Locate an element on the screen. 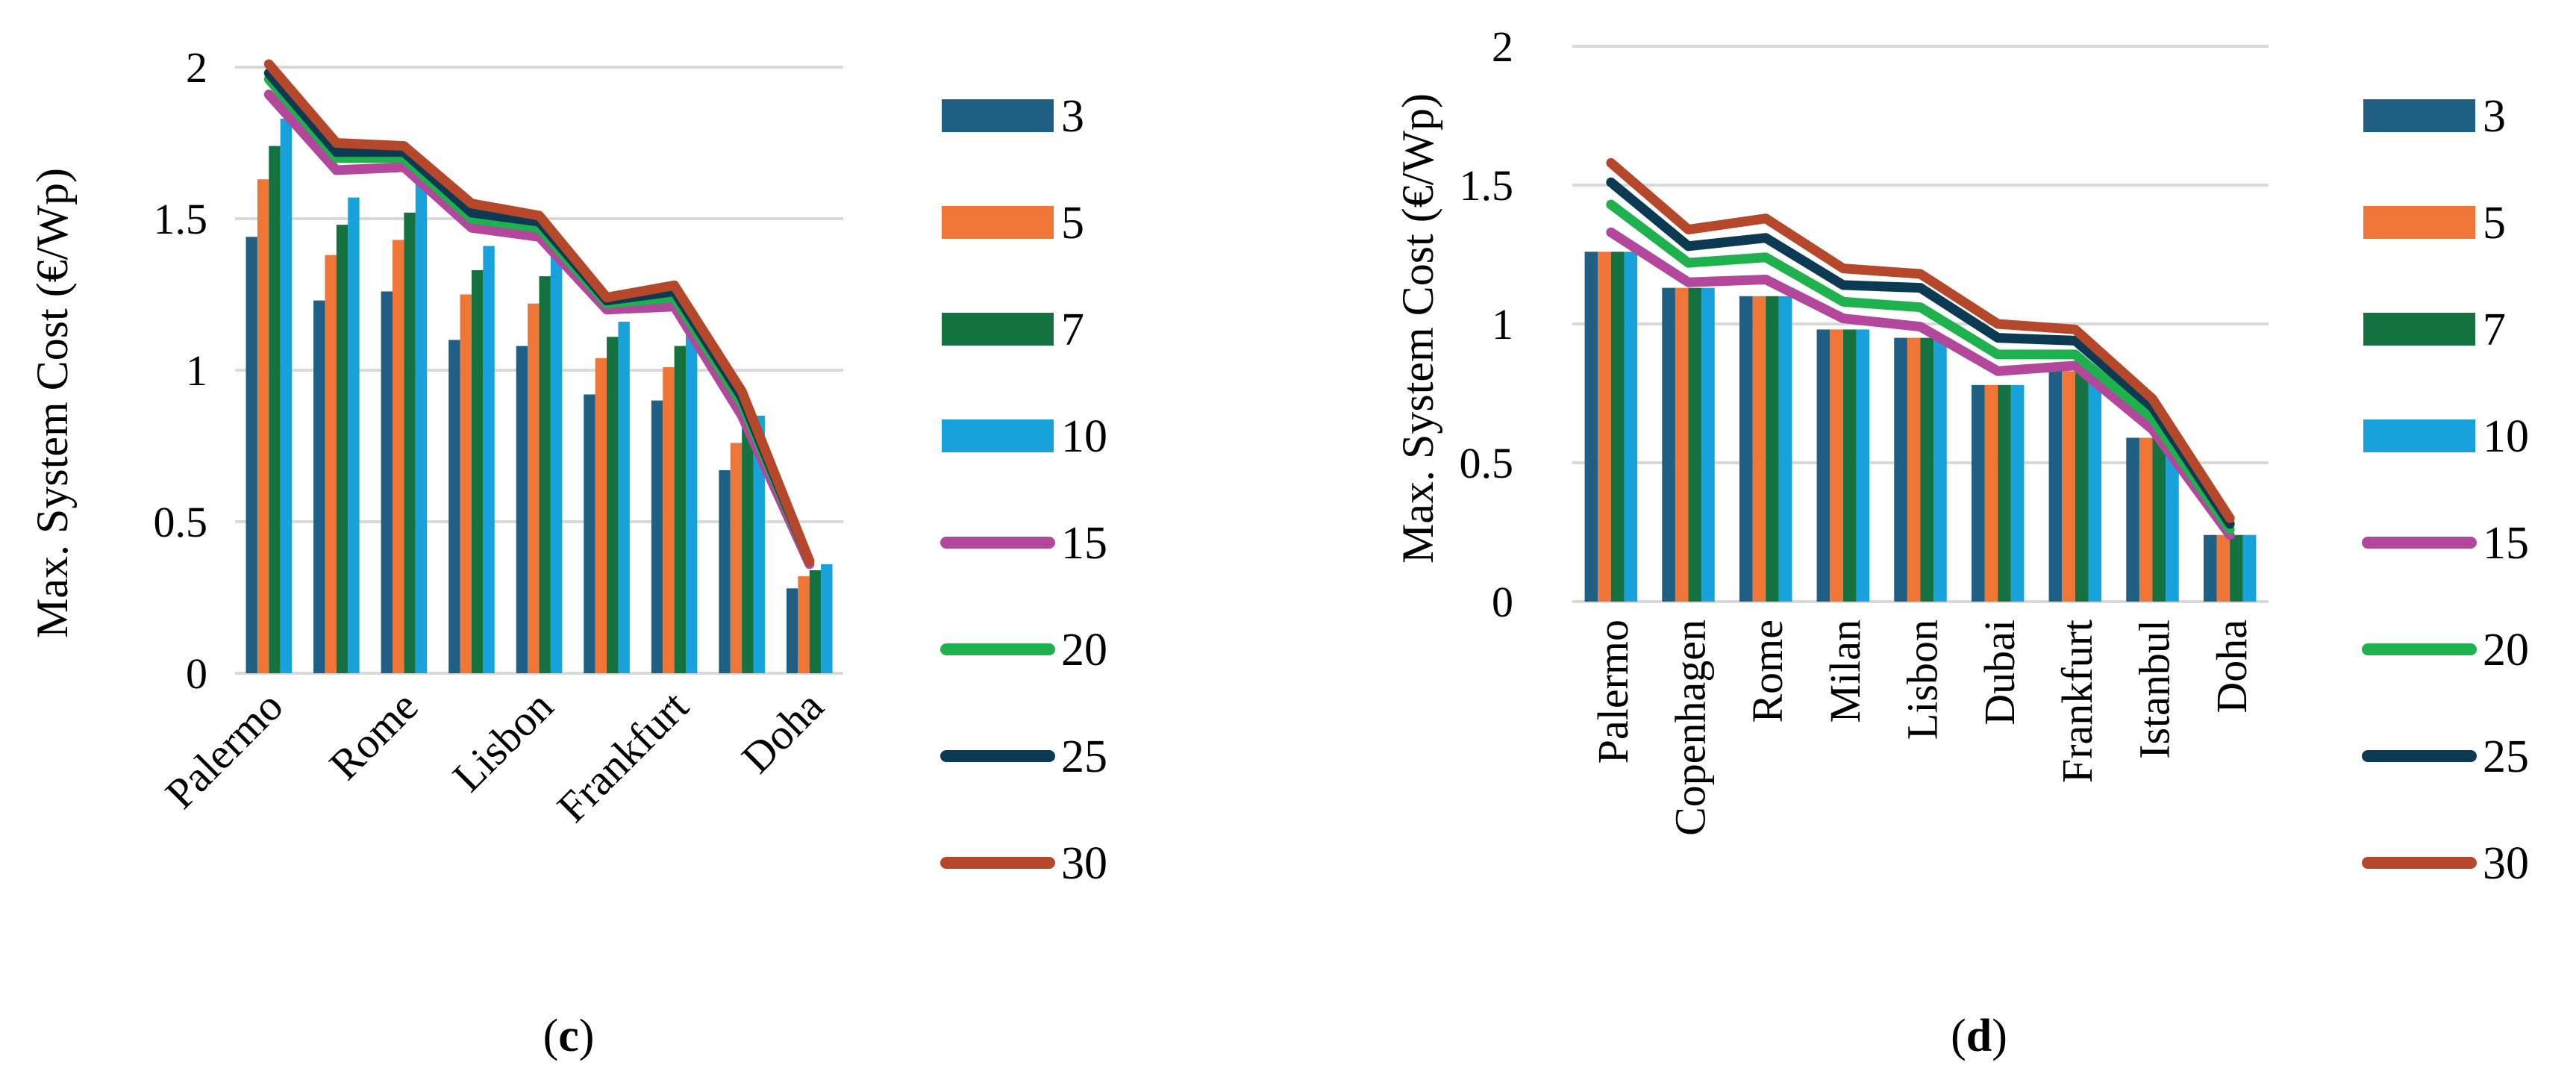 The height and width of the screenshot is (1086, 2576). legend-label: 15 is located at coordinates (2506, 543).